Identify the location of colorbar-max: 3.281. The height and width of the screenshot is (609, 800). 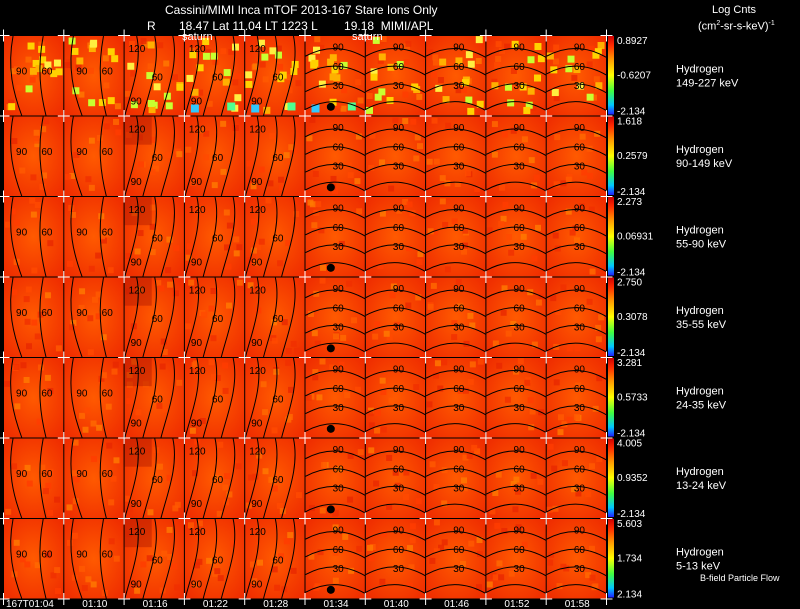
(629, 363).